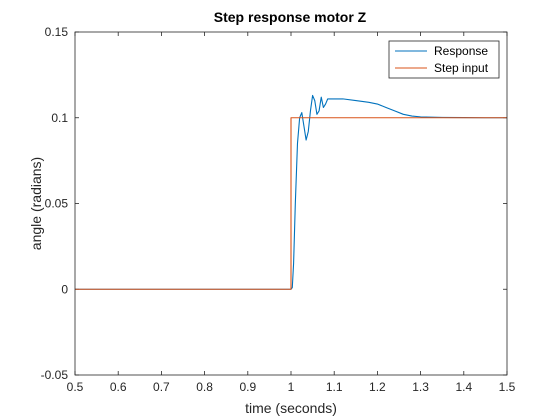 This screenshot has width=560, height=420. What do you see at coordinates (461, 51) in the screenshot?
I see `legend-label-response: Response` at bounding box center [461, 51].